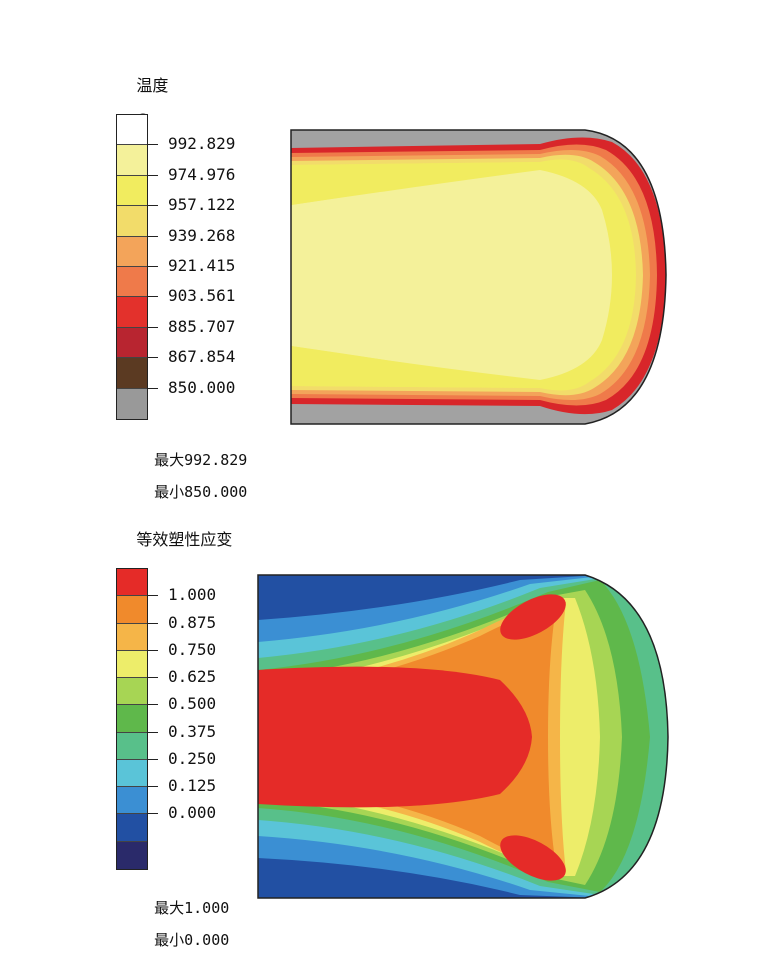  Describe the element at coordinates (192, 704) in the screenshot. I see `strain-legend-value: 0.500` at that location.